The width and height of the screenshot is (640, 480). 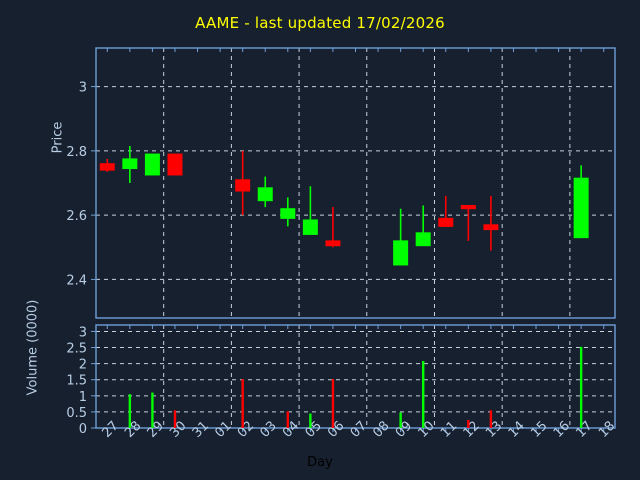 What do you see at coordinates (111, 430) in the screenshot?
I see `svg-text: 27` at bounding box center [111, 430].